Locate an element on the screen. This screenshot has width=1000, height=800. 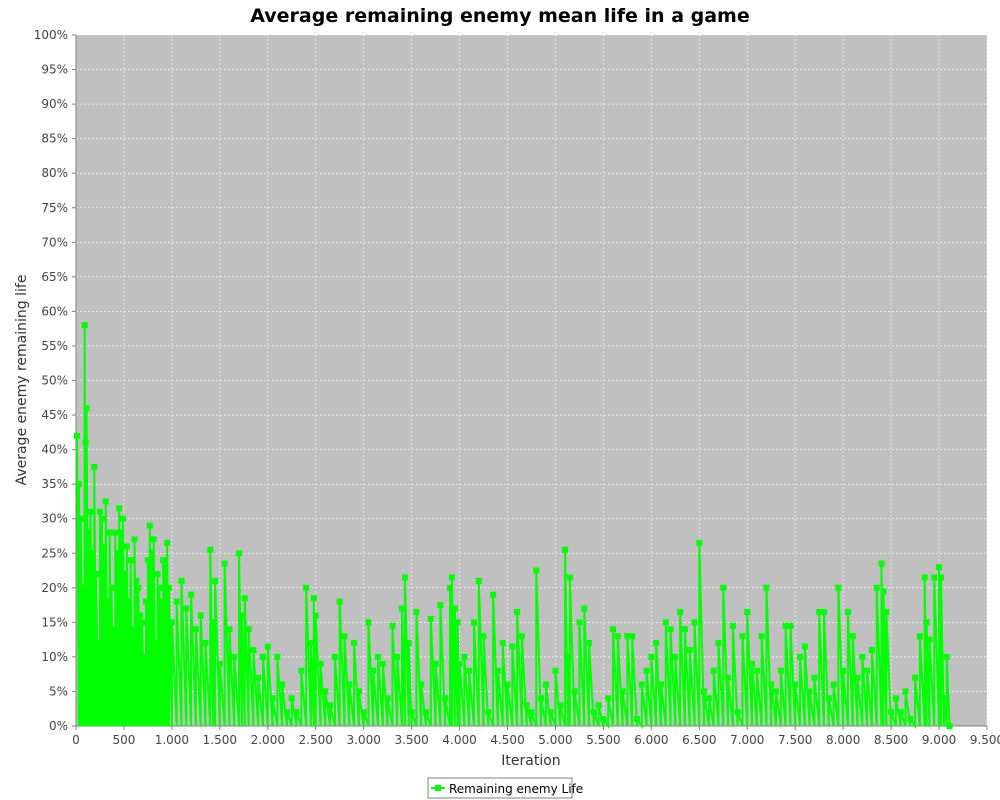
x-tick-label: 0 is located at coordinates (76, 740).